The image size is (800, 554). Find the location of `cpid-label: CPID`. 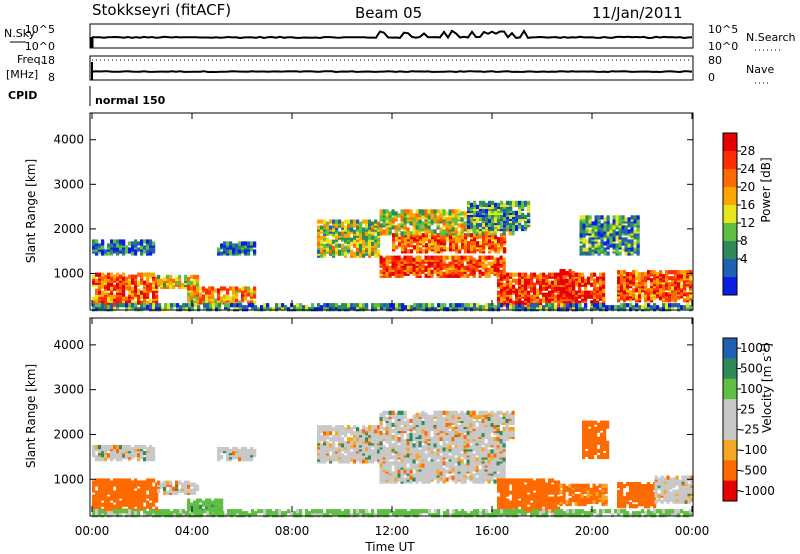

cpid-label: CPID is located at coordinates (22, 95).